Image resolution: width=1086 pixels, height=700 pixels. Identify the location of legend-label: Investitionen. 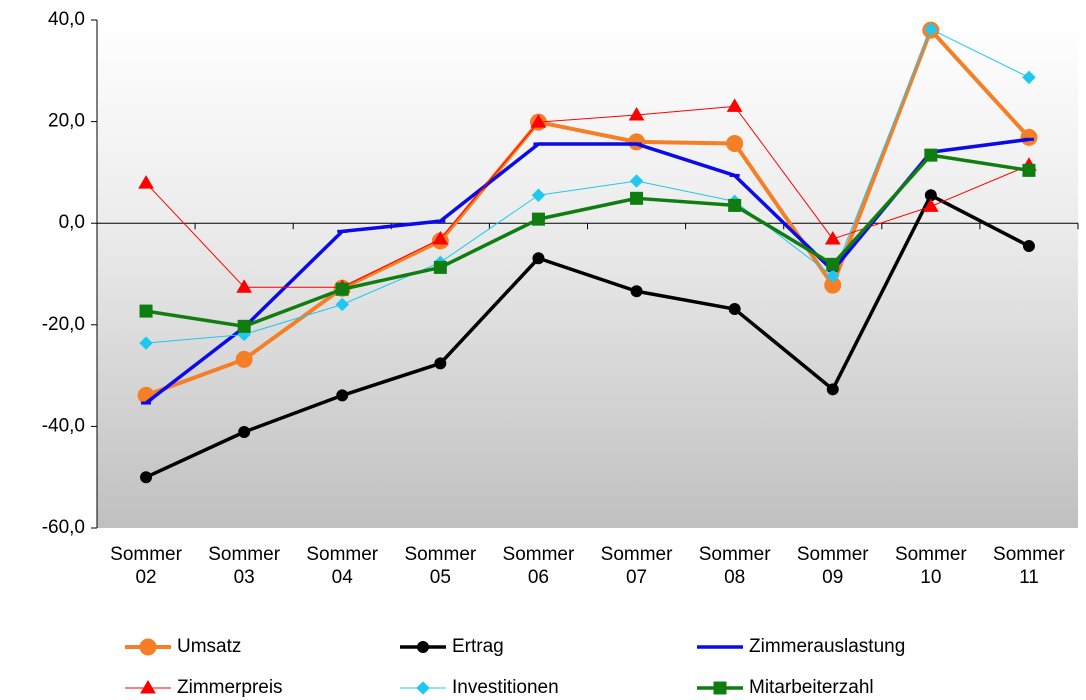
(505, 687).